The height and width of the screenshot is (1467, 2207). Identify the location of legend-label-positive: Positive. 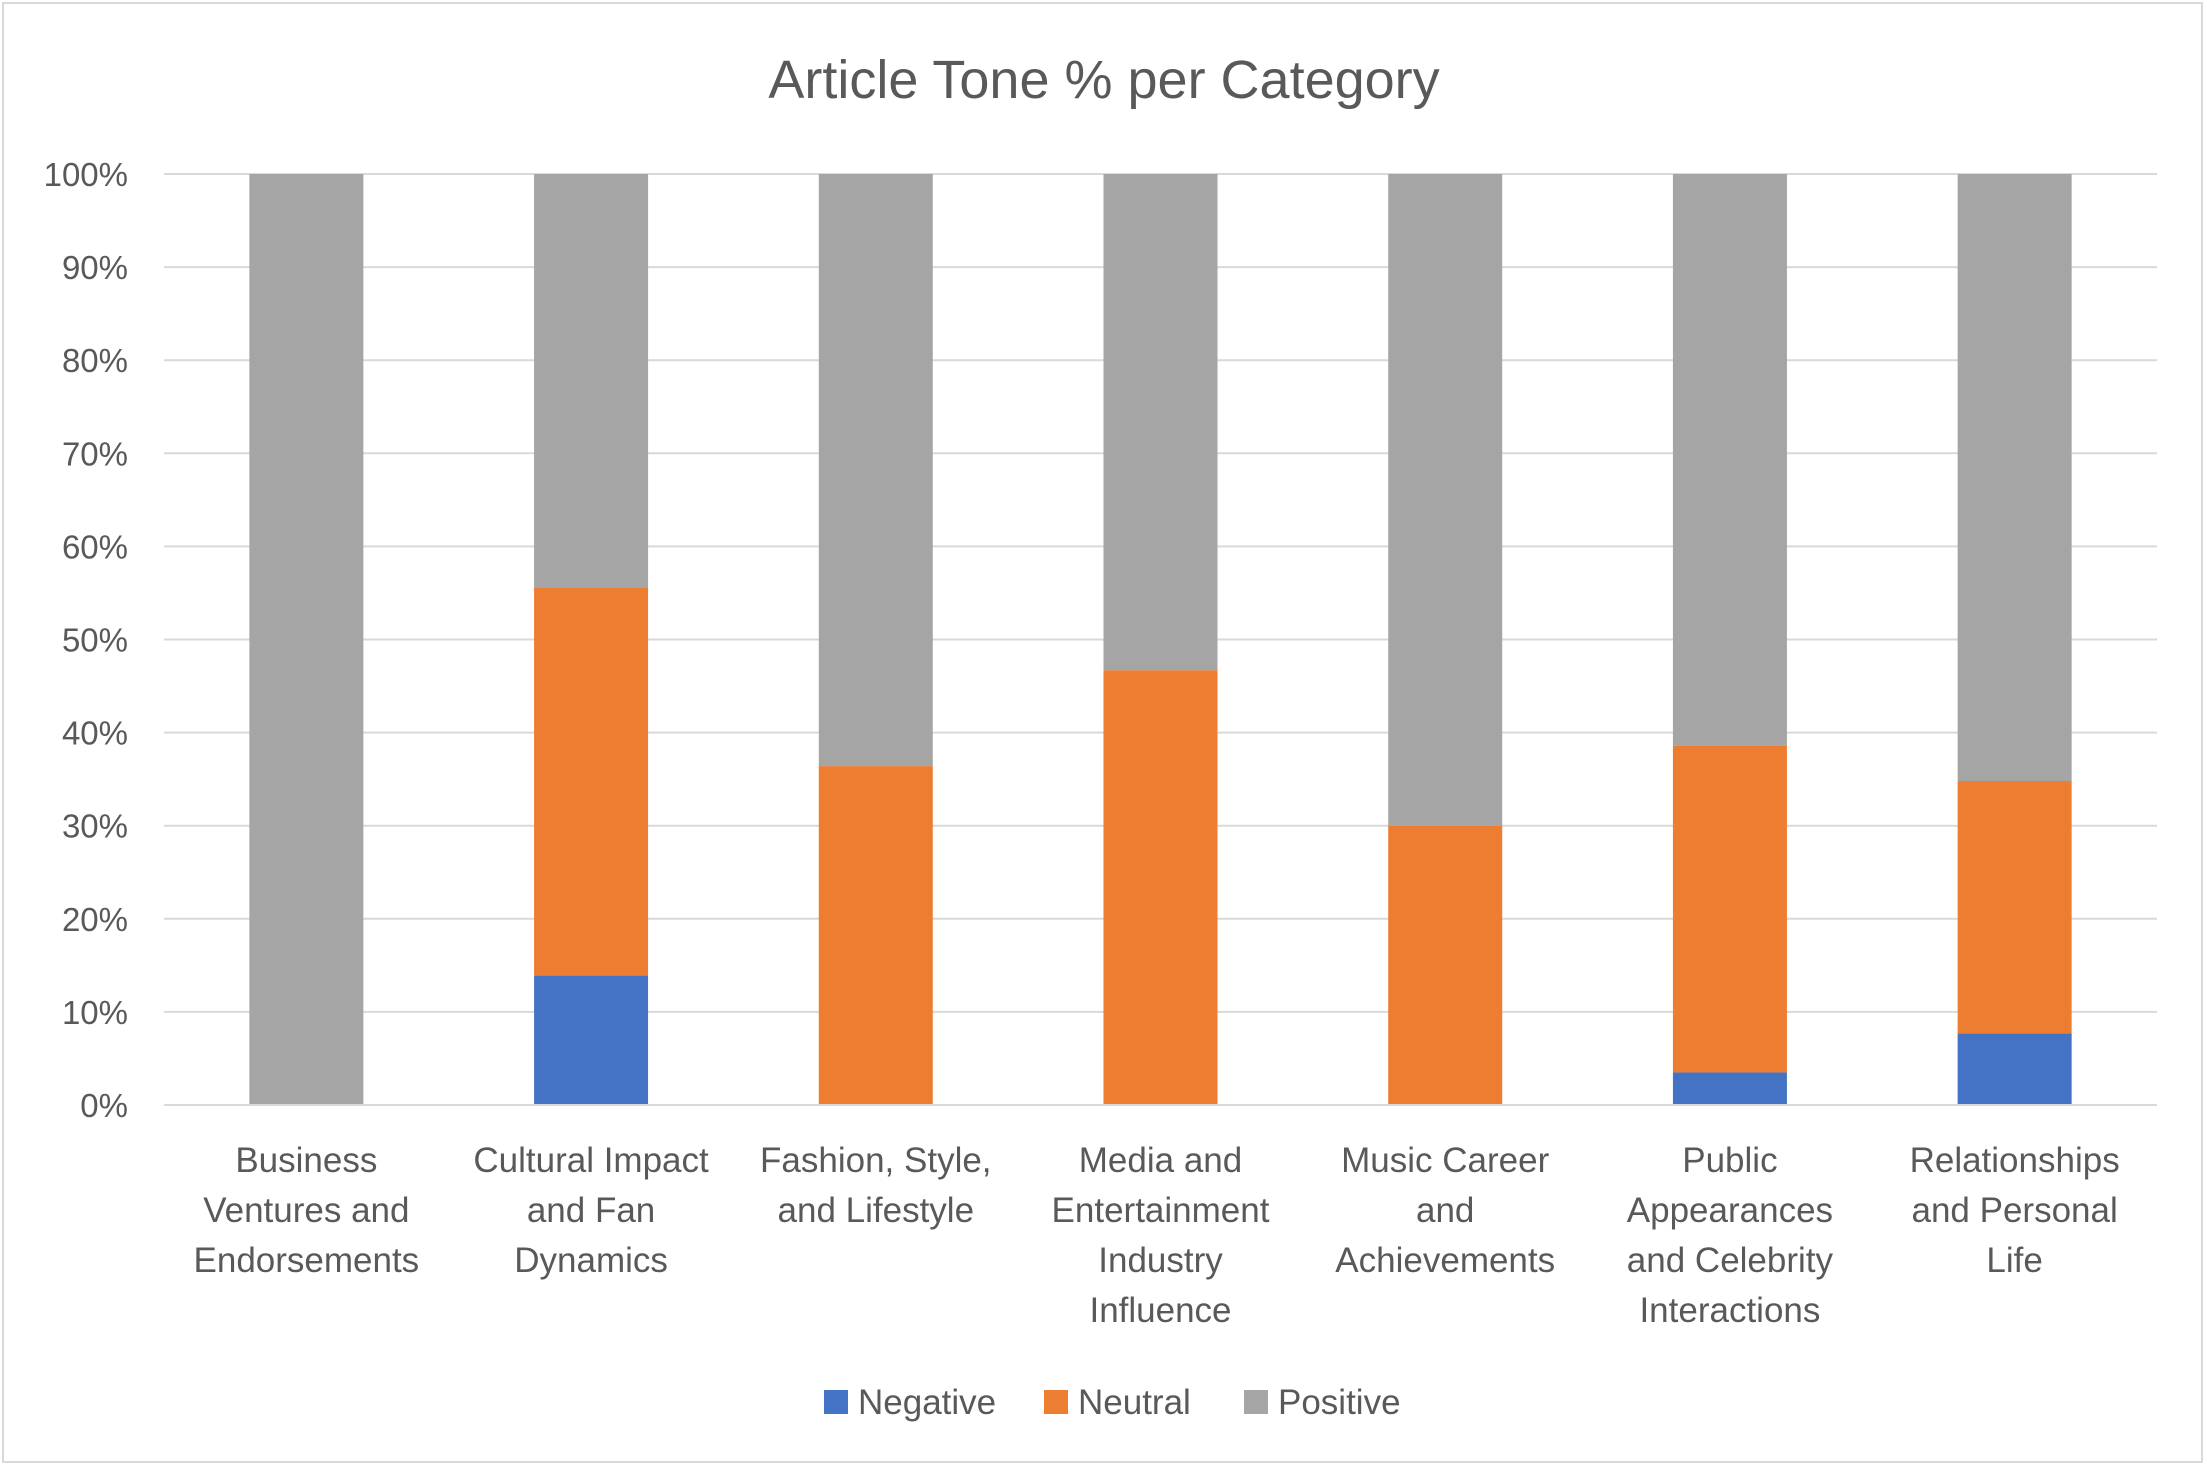
(1339, 1402).